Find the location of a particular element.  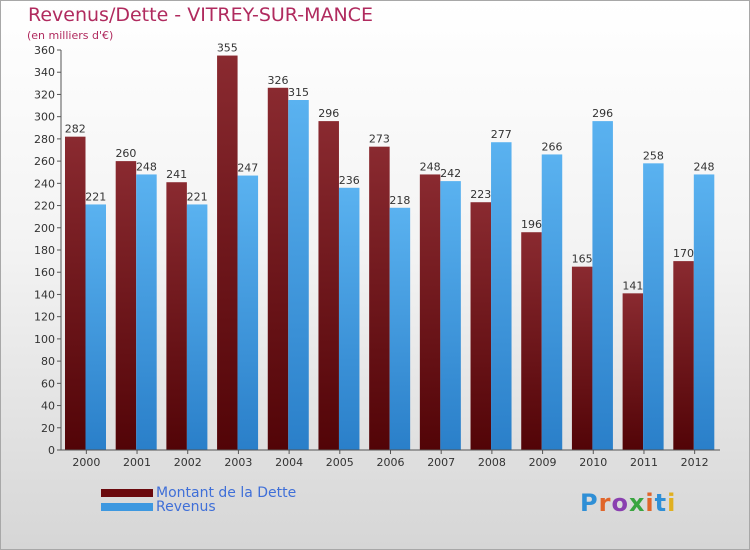

data-label: 242 is located at coordinates (450, 173).